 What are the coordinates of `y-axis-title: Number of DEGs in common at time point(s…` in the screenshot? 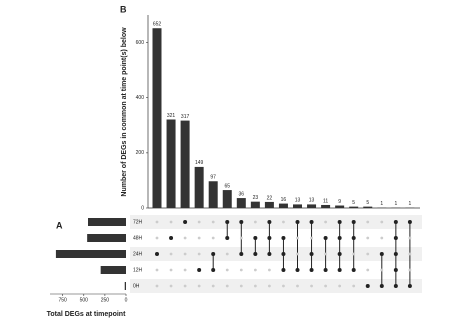 It's located at (124, 112).